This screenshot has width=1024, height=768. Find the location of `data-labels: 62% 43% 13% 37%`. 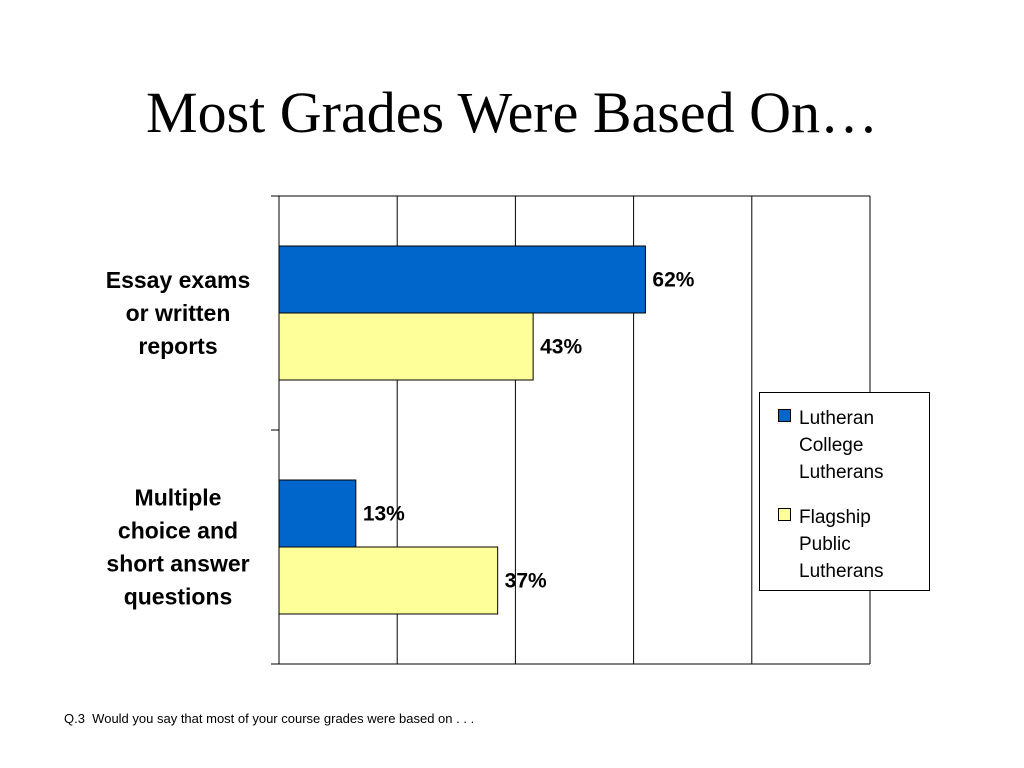

data-labels: 62% 43% 13% 37% is located at coordinates (529, 431).